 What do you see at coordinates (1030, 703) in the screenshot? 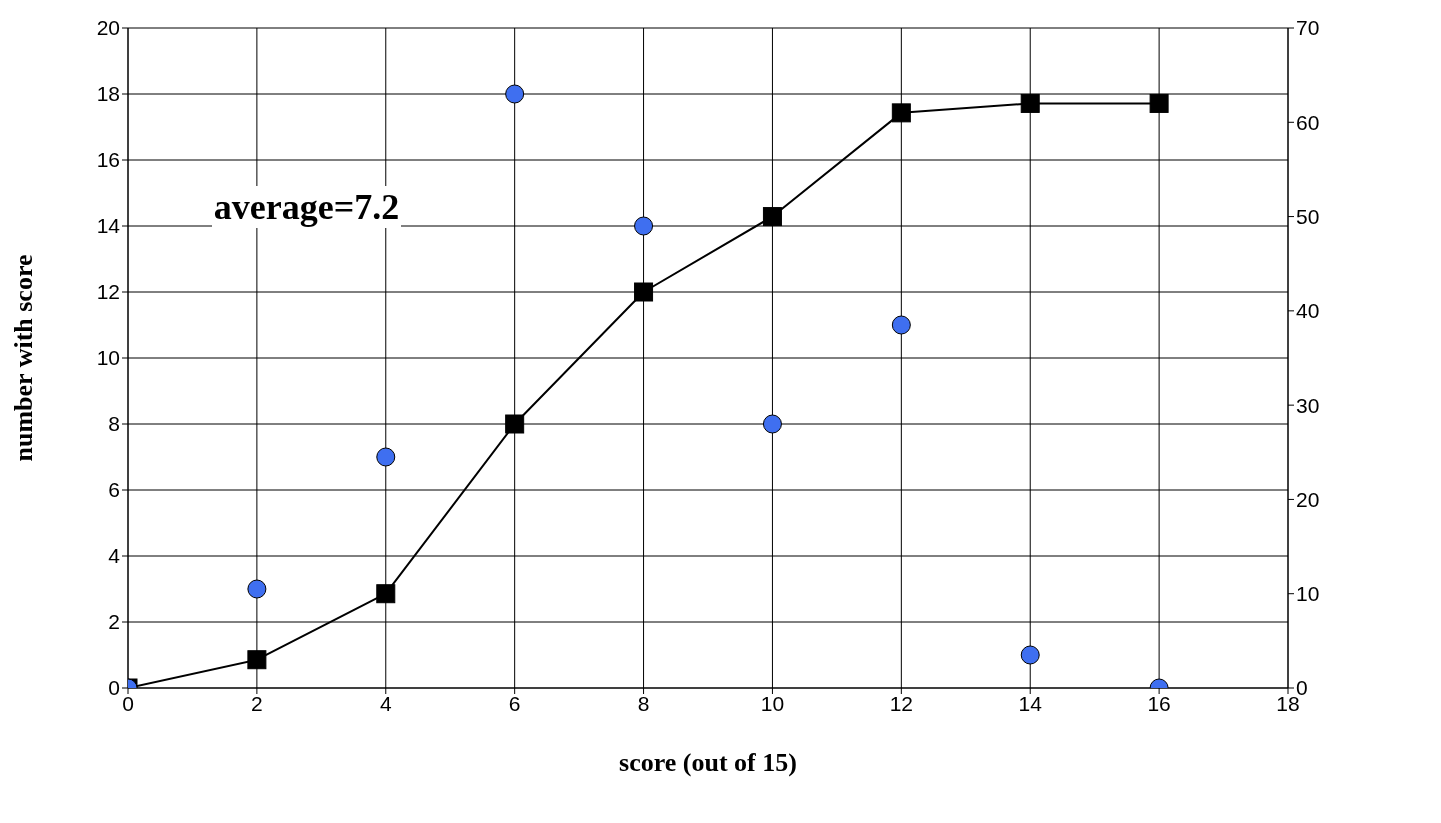
I see `x-tick-label: 14` at bounding box center [1030, 703].